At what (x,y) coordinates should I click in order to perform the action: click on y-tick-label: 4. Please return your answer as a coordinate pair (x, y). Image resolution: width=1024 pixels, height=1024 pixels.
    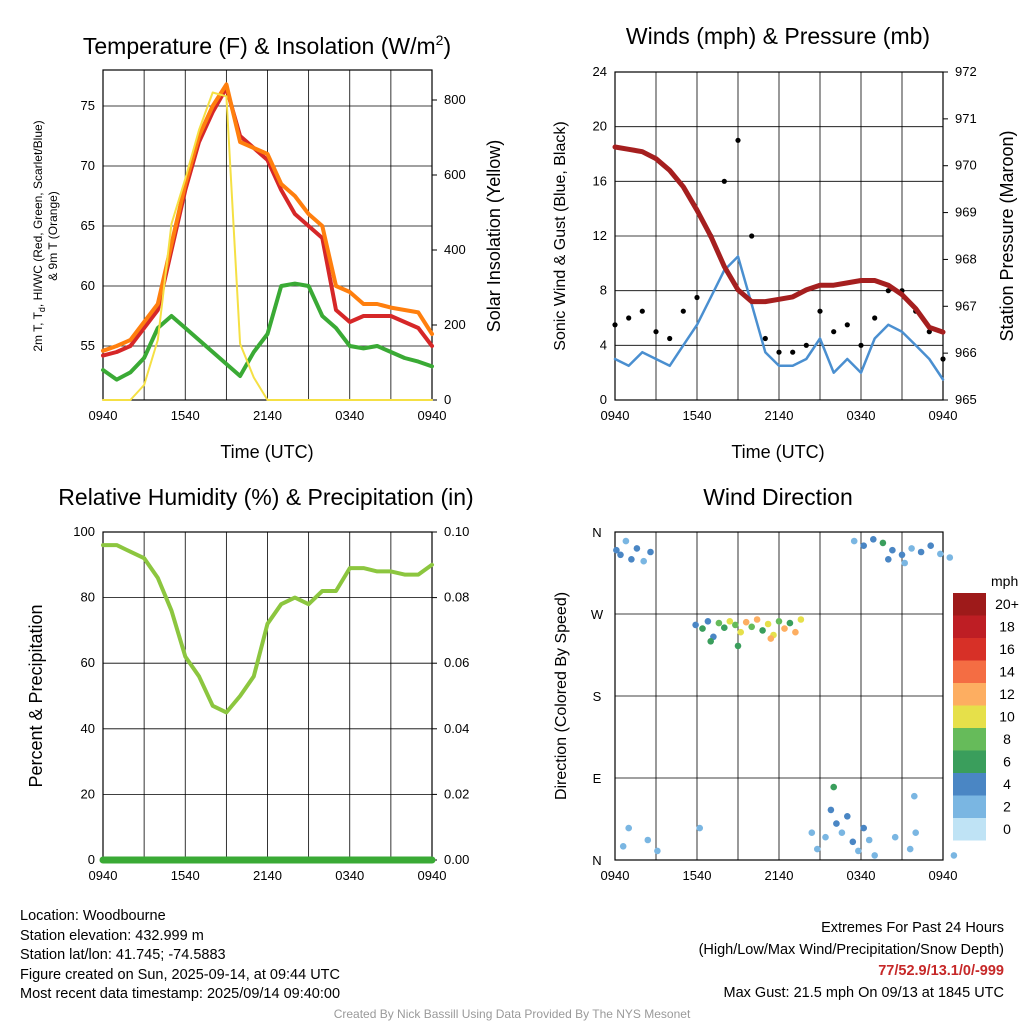
    Looking at the image, I should click on (603, 344).